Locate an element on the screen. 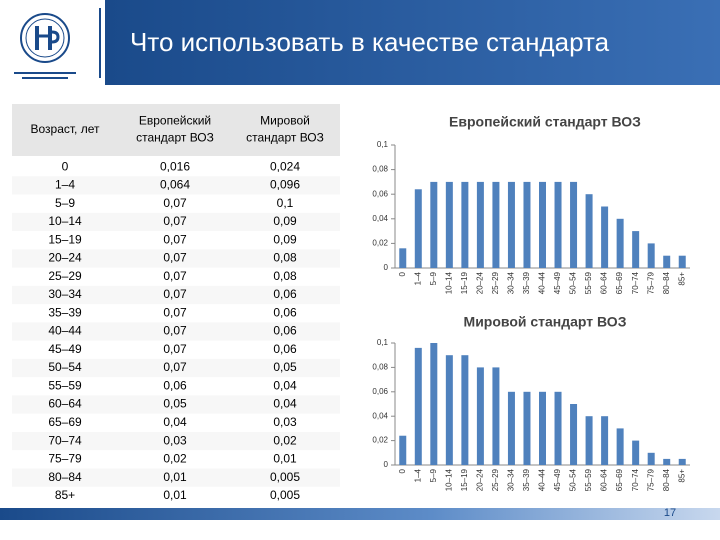 This screenshot has width=720, height=540. x-tick-label: 30–34 is located at coordinates (511, 479).